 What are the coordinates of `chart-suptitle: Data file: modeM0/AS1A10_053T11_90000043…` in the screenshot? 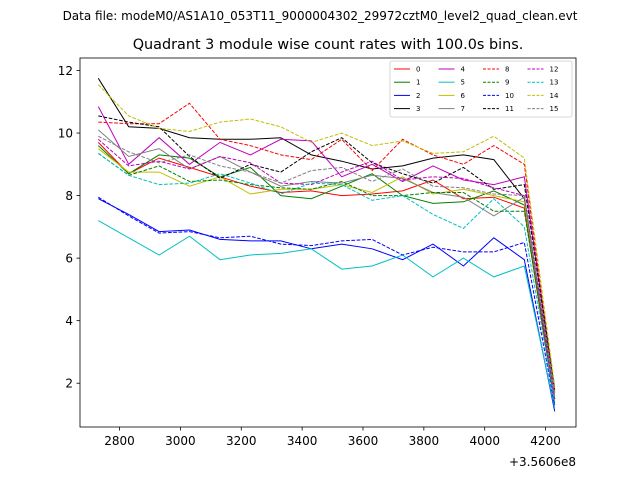 It's located at (320, 16).